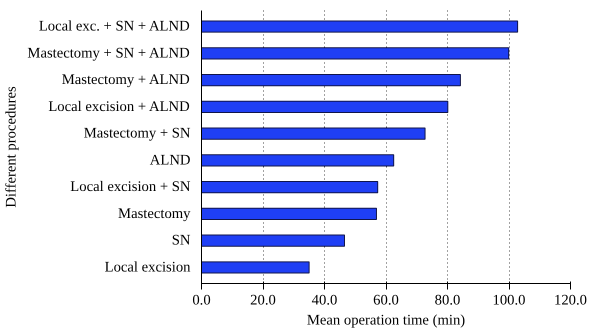 Image resolution: width=600 pixels, height=331 pixels. Describe the element at coordinates (170, 160) in the screenshot. I see `y-tick-label: ALND` at that location.